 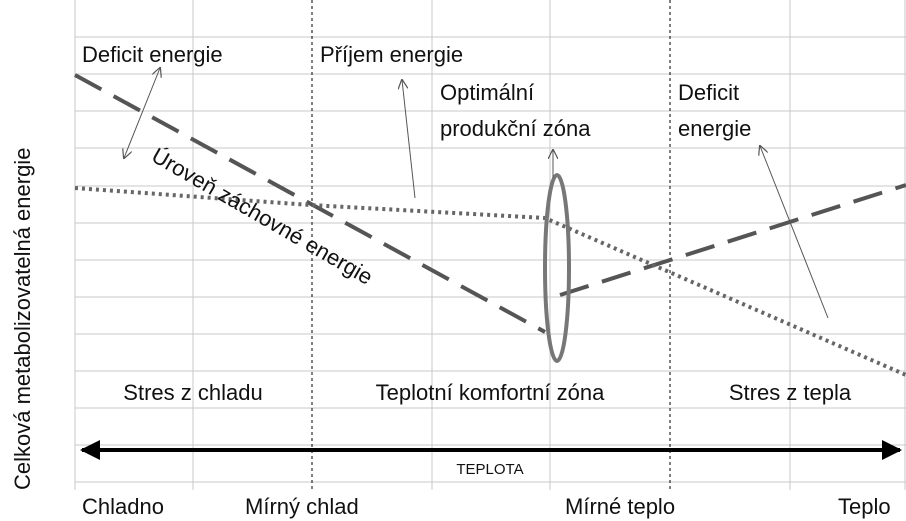 I want to click on annotation: Deficit energie, so click(x=152, y=54).